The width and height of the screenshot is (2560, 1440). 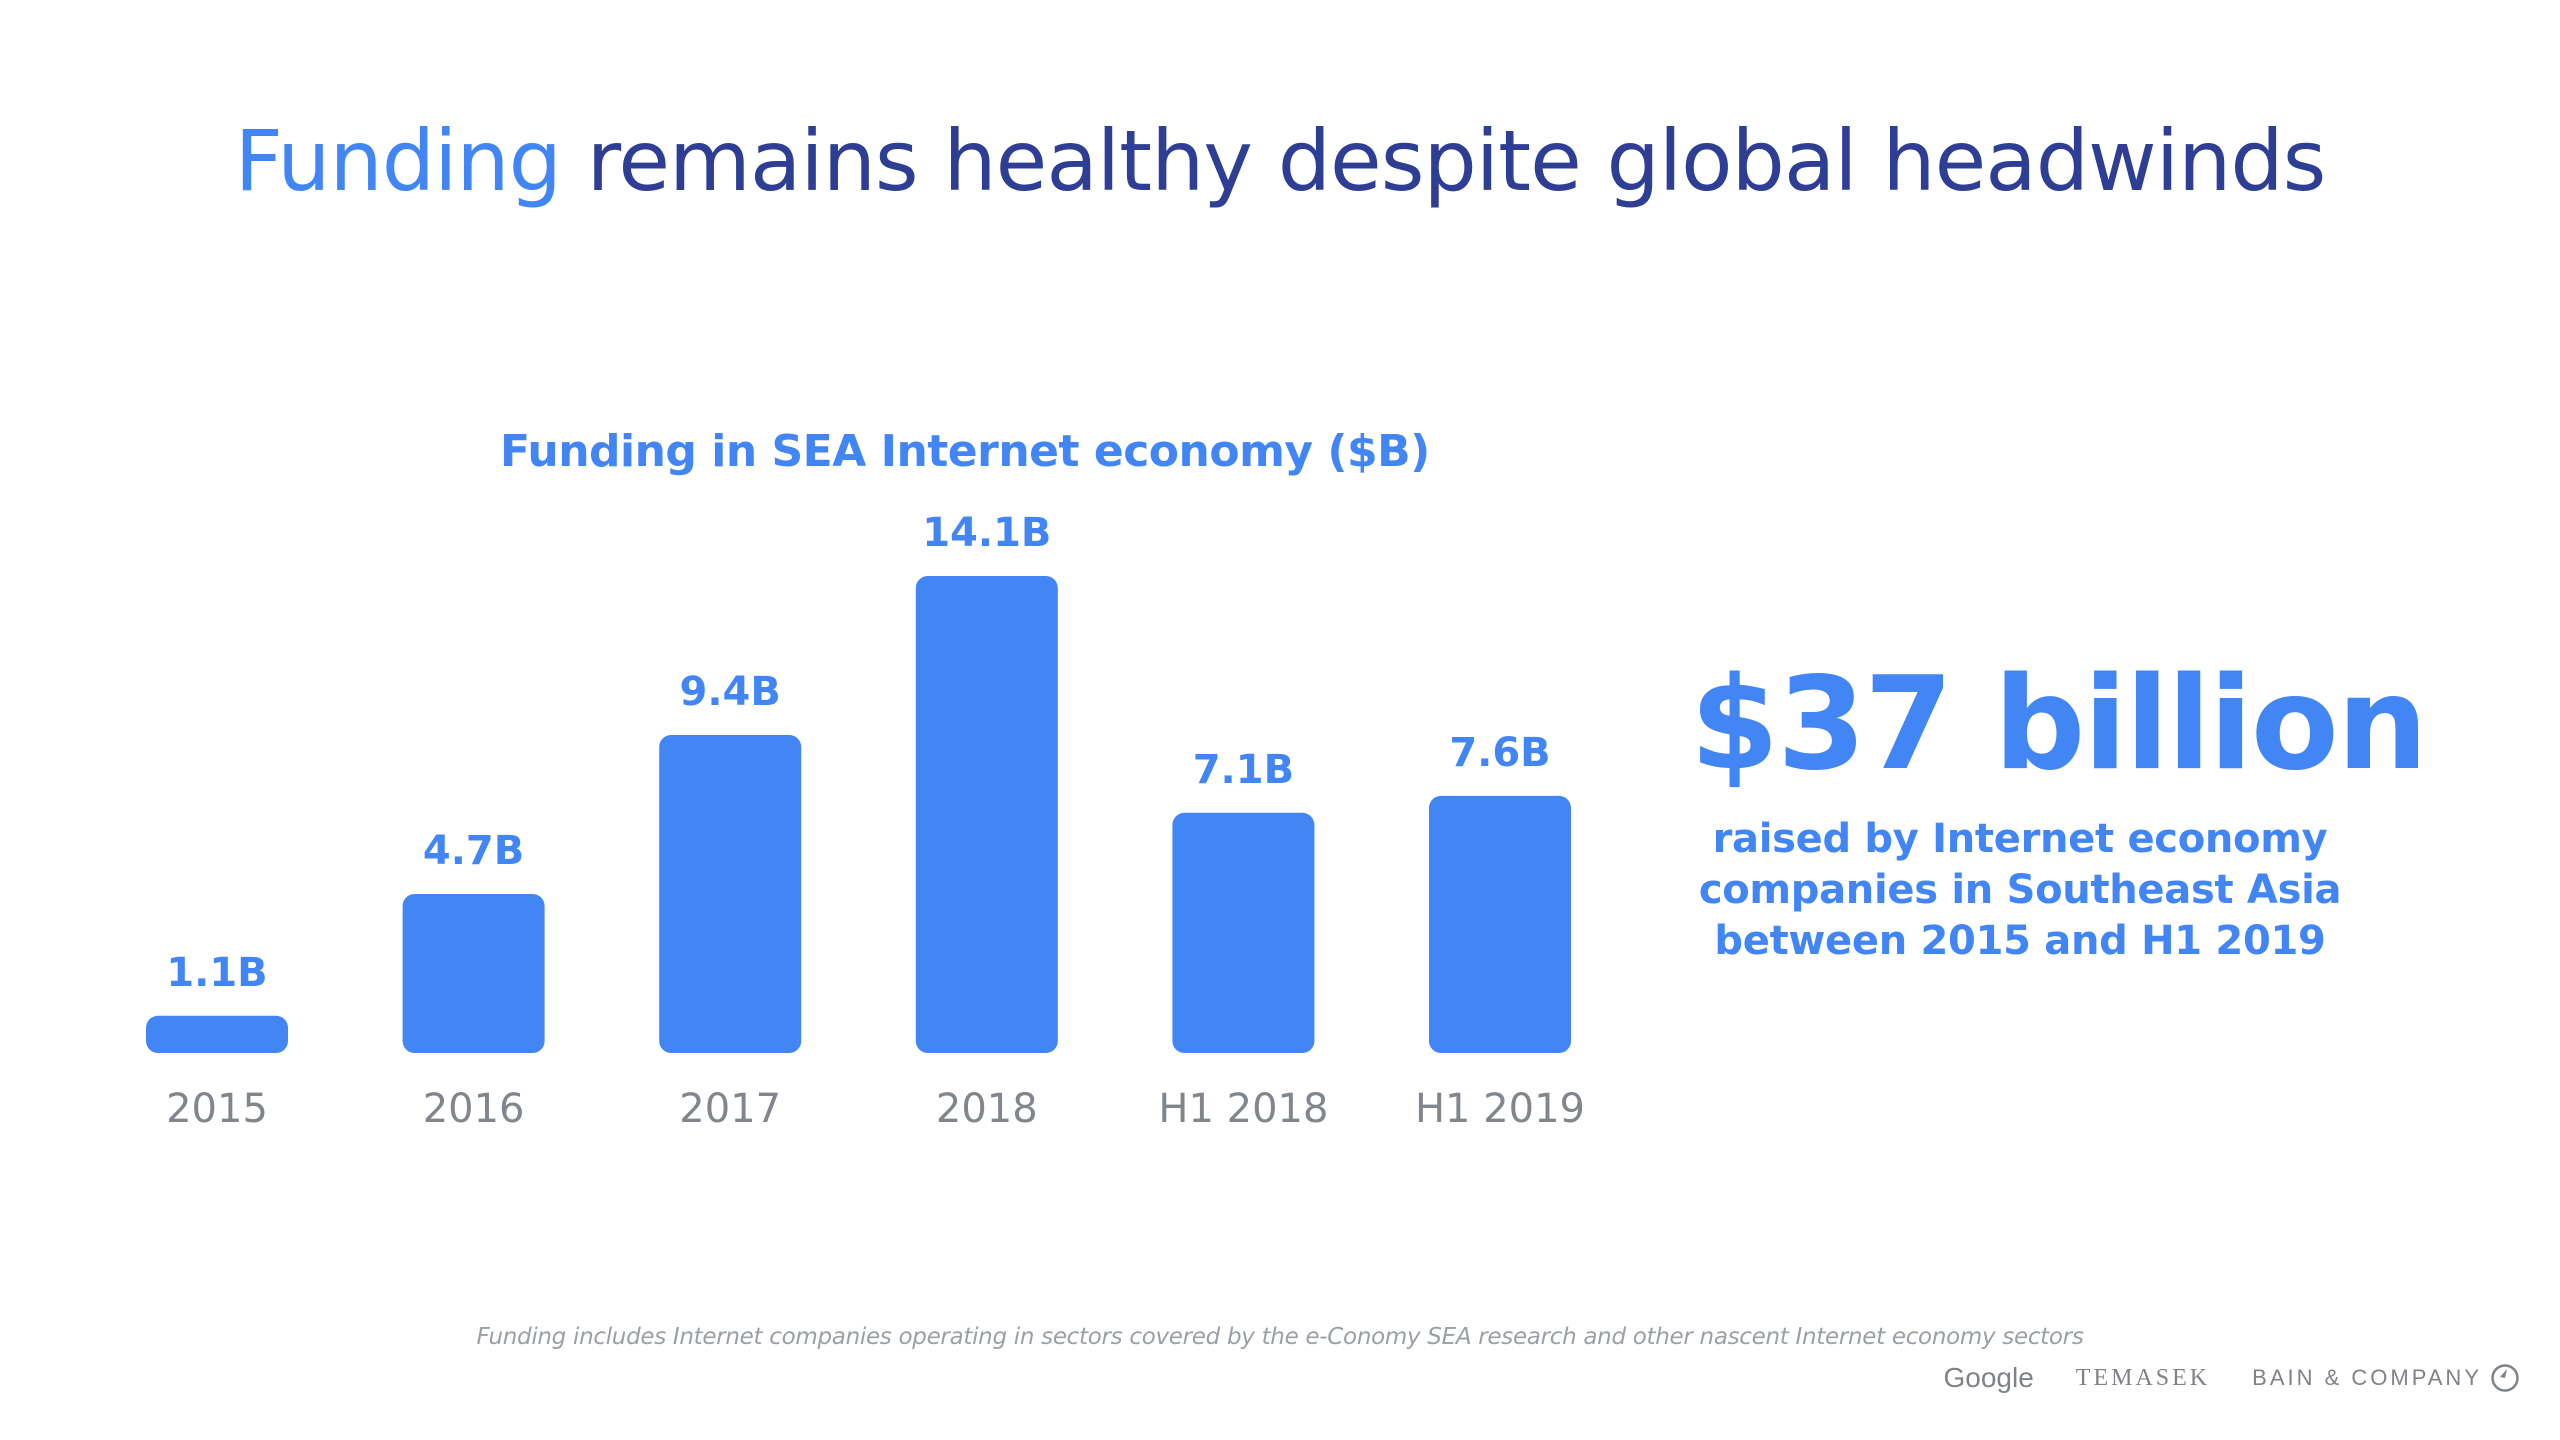 I want to click on data-label: 14.1B, so click(x=986, y=533).